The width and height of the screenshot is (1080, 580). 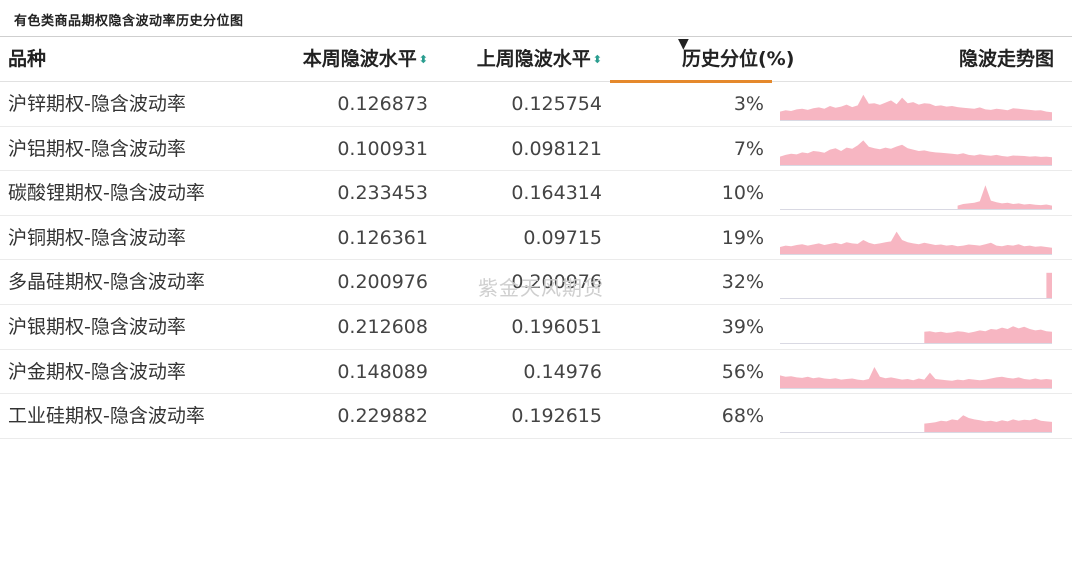 I want to click on table-row: 沪铜期权-隐含波动率 0.126361 0.09715 19%, so click(x=536, y=238).